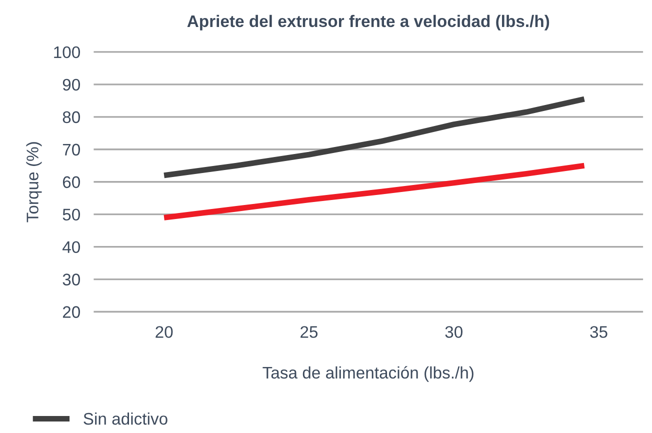 The width and height of the screenshot is (652, 433). What do you see at coordinates (126, 418) in the screenshot?
I see `legend-label: Sin adictivo` at bounding box center [126, 418].